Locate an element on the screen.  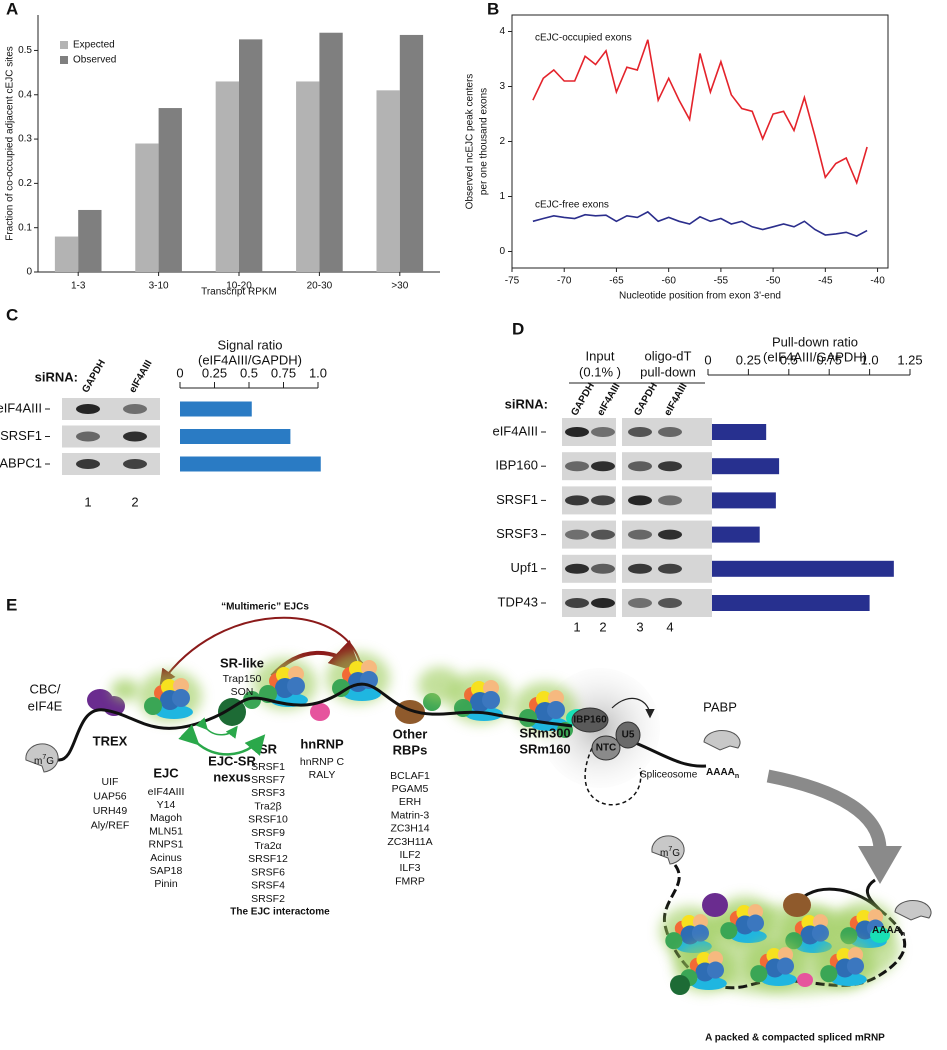
y-tick-label: 0.1 is located at coordinates (25, 227).